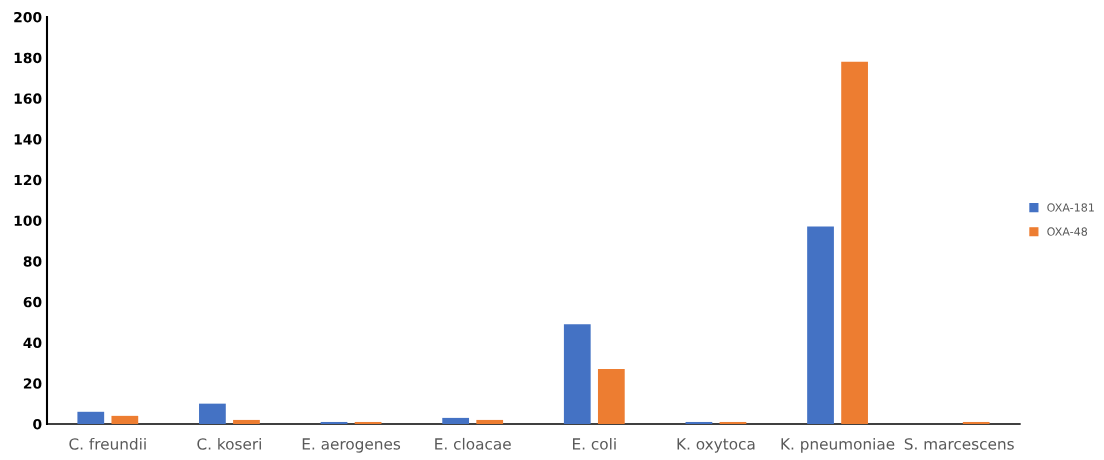 The image size is (1104, 460). What do you see at coordinates (838, 445) in the screenshot?
I see `x-tick-label: K. pneumoniae` at bounding box center [838, 445].